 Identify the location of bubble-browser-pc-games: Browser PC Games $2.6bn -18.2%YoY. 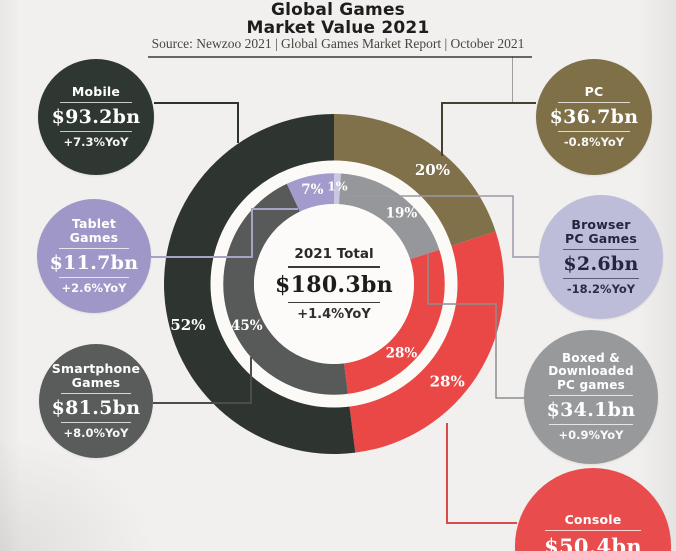
(601, 257).